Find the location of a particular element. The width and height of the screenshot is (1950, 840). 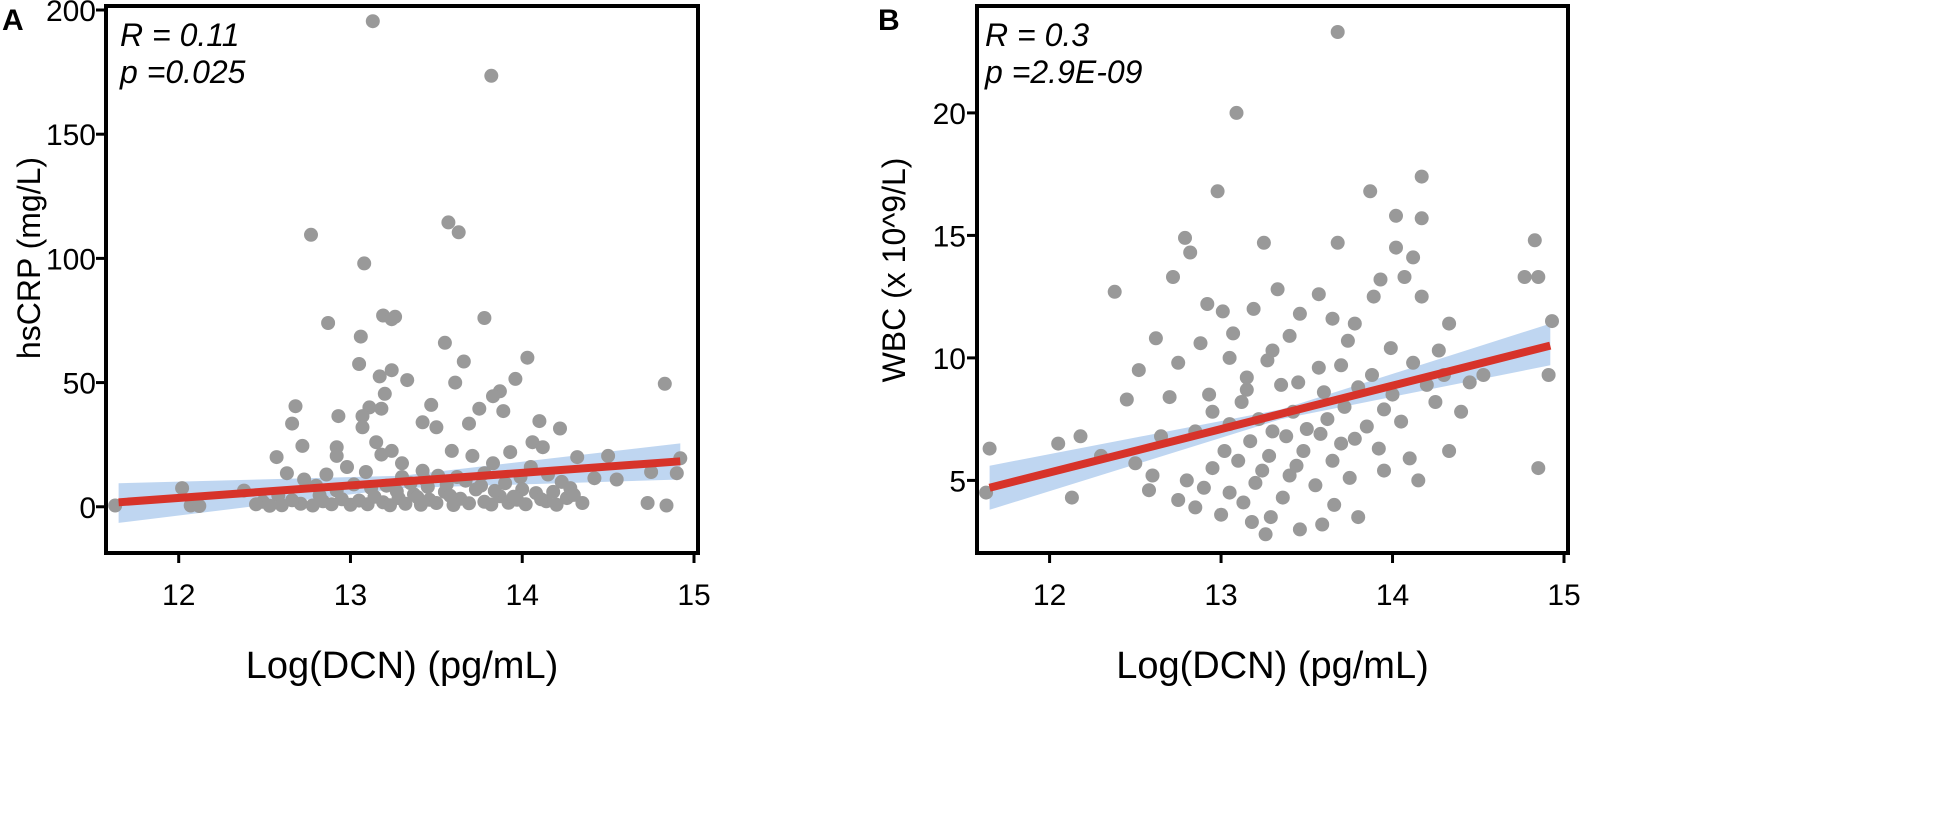

stat-p: p =2.9E-09 is located at coordinates (1063, 72).